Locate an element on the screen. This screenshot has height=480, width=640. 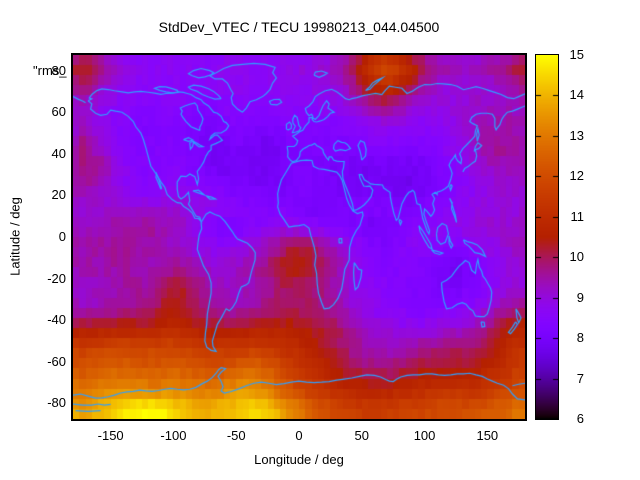
y-tick-label: -20 is located at coordinates (56, 278).